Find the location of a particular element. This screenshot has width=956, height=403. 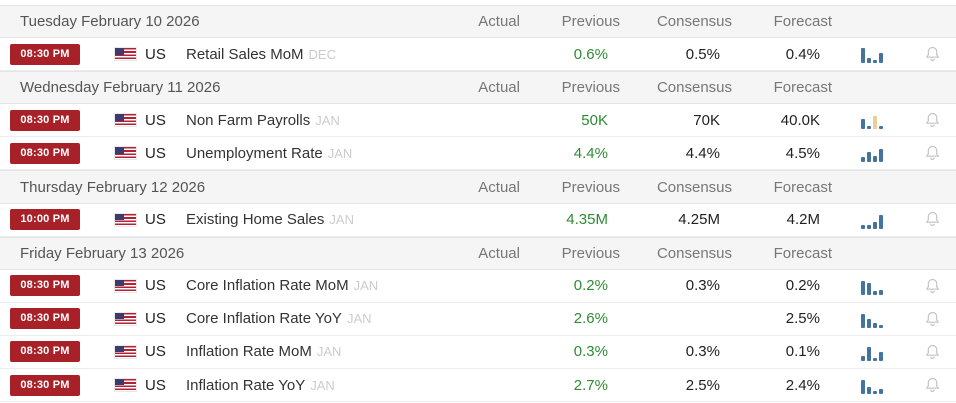

event-link: Inflation Rate MoM JAN is located at coordinates (263, 351).